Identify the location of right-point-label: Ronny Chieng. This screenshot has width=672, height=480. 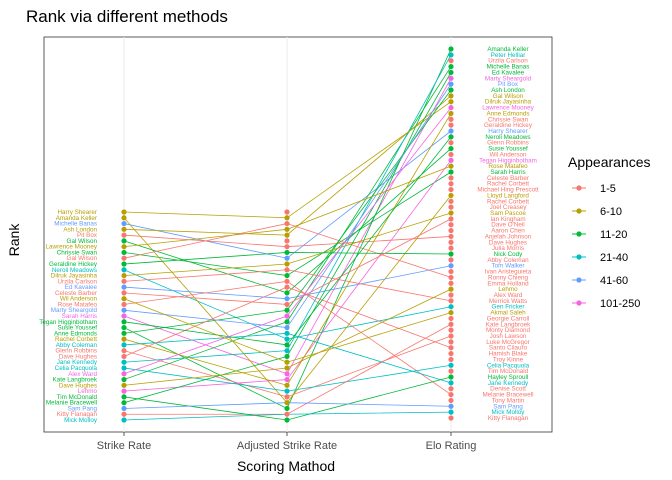
(508, 277).